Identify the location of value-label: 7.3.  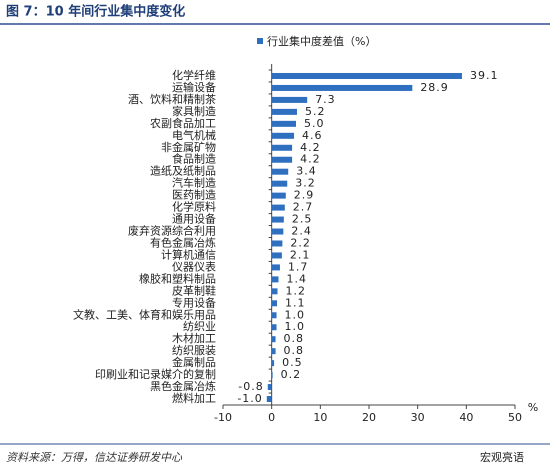
(325, 99).